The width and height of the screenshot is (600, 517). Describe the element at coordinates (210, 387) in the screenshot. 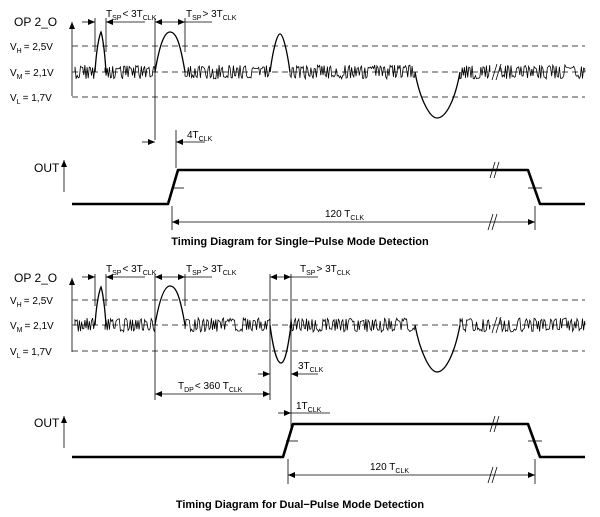

I see `tdp-label: TDP< 360 TCLK` at that location.